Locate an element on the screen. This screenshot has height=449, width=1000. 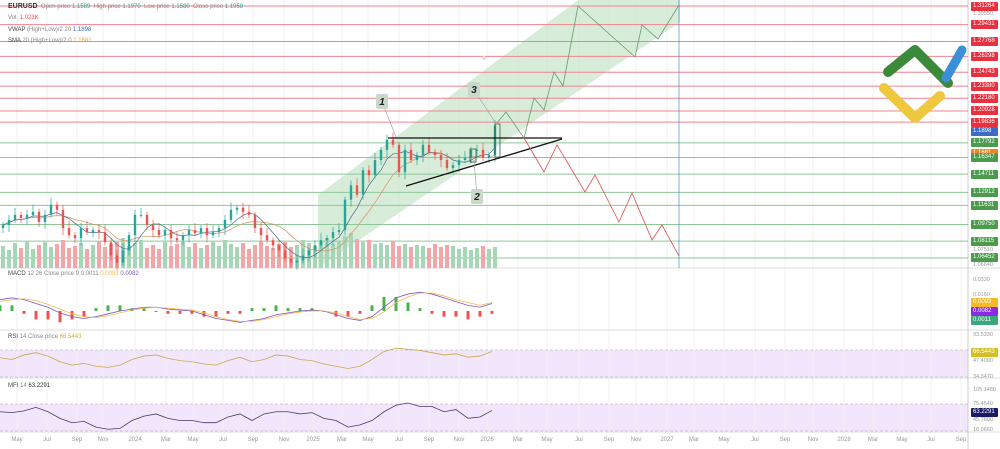
vwap-price-label: 1.1898 is located at coordinates (984, 131).